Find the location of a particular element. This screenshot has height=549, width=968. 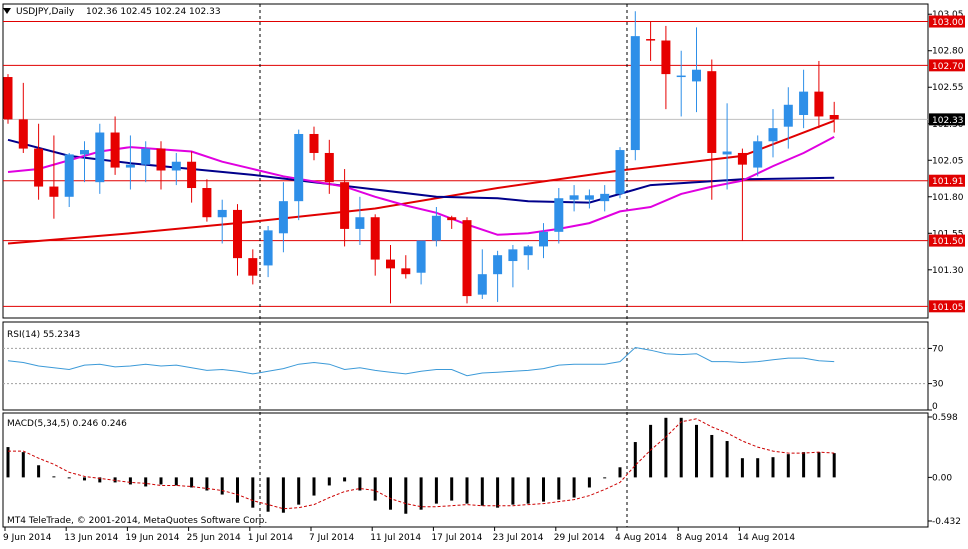

rsi-tick-label: 30 is located at coordinates (938, 385).